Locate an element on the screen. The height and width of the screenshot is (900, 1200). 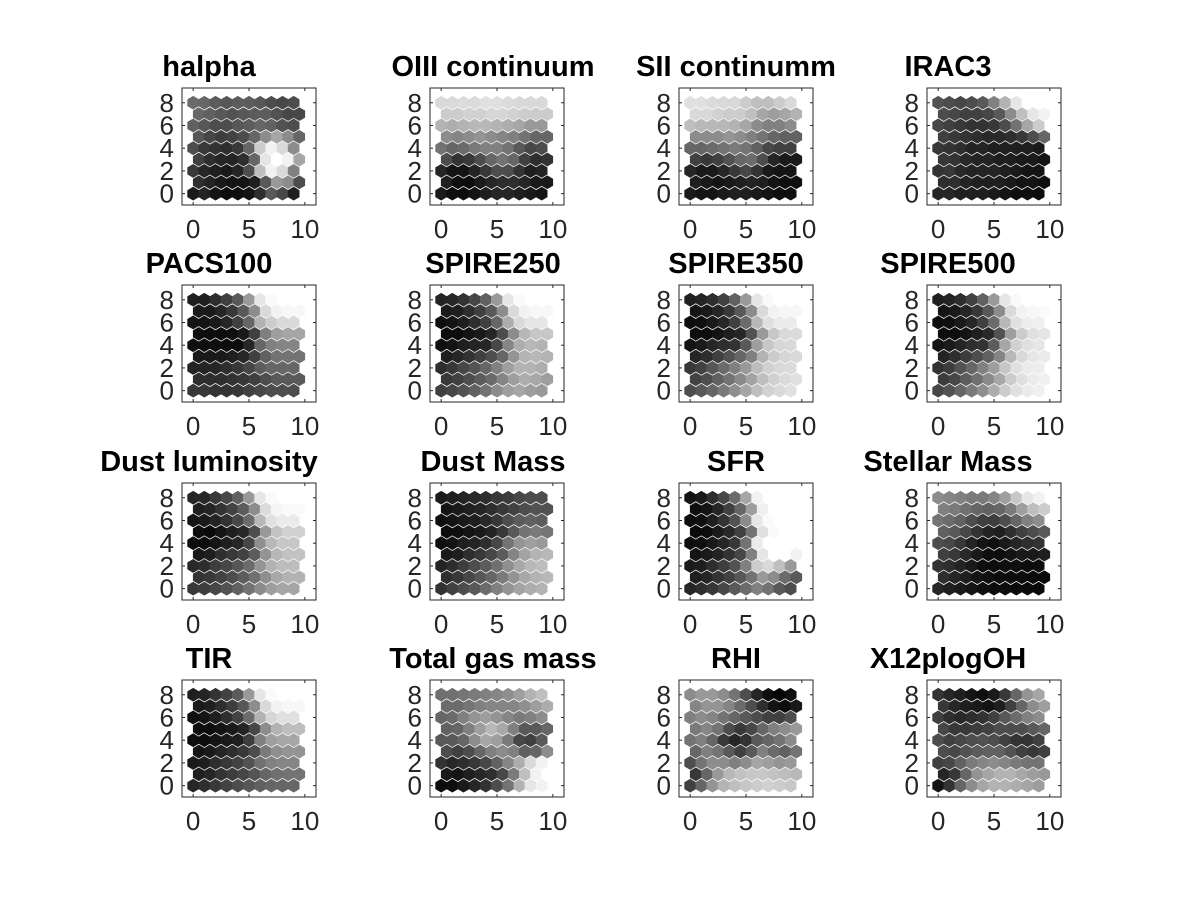
hex-grid is located at coordinates (246, 148).